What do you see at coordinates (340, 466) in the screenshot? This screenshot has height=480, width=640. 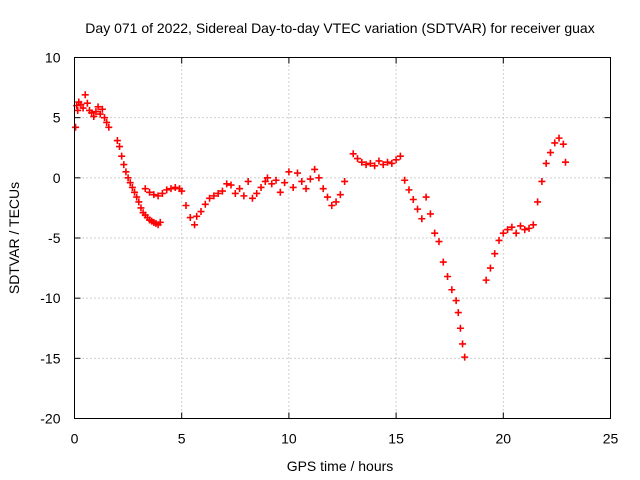 I see `x-axis-label: GPS time / hours` at bounding box center [340, 466].